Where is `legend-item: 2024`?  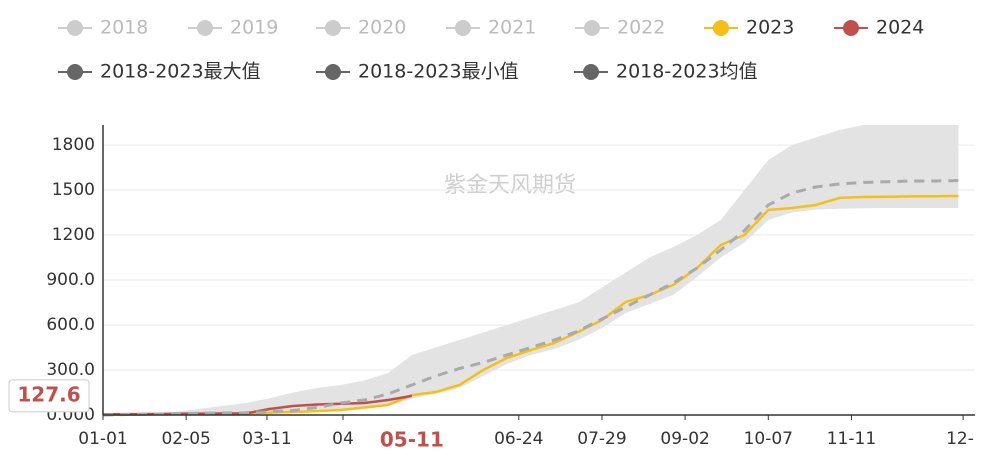 legend-item: 2024 is located at coordinates (879, 28).